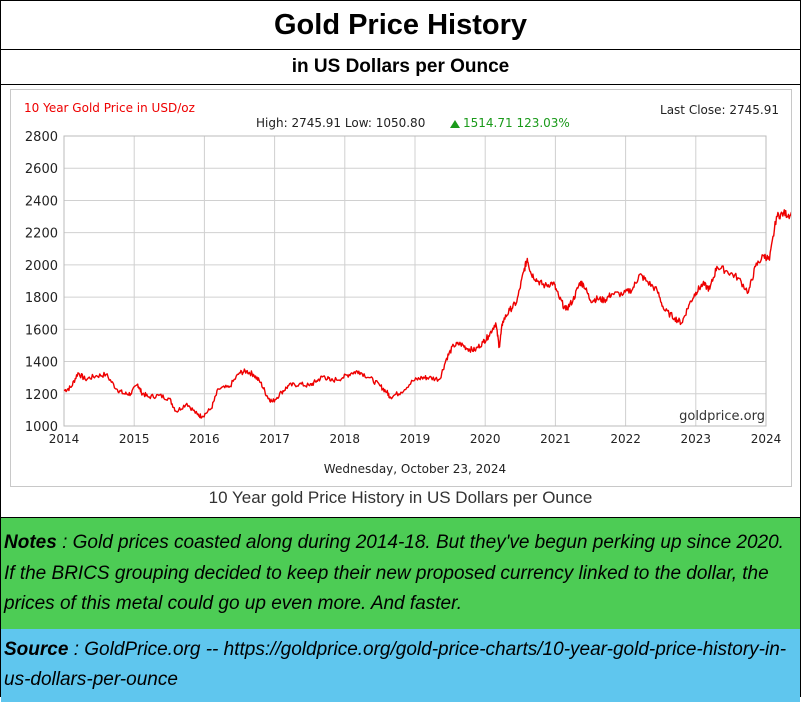 The image size is (801, 702). What do you see at coordinates (340, 123) in the screenshot?
I see `high-low-stats: High: 2745.91 Low: 1050.80` at bounding box center [340, 123].